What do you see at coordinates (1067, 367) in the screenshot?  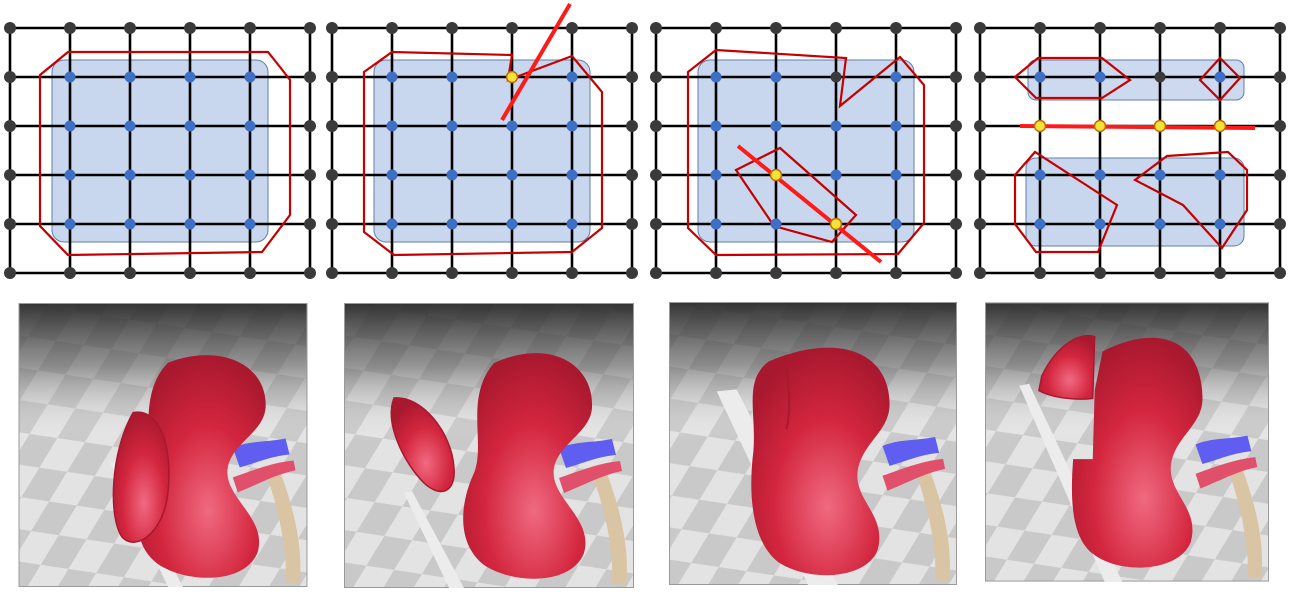 I see `removed-piece` at bounding box center [1067, 367].